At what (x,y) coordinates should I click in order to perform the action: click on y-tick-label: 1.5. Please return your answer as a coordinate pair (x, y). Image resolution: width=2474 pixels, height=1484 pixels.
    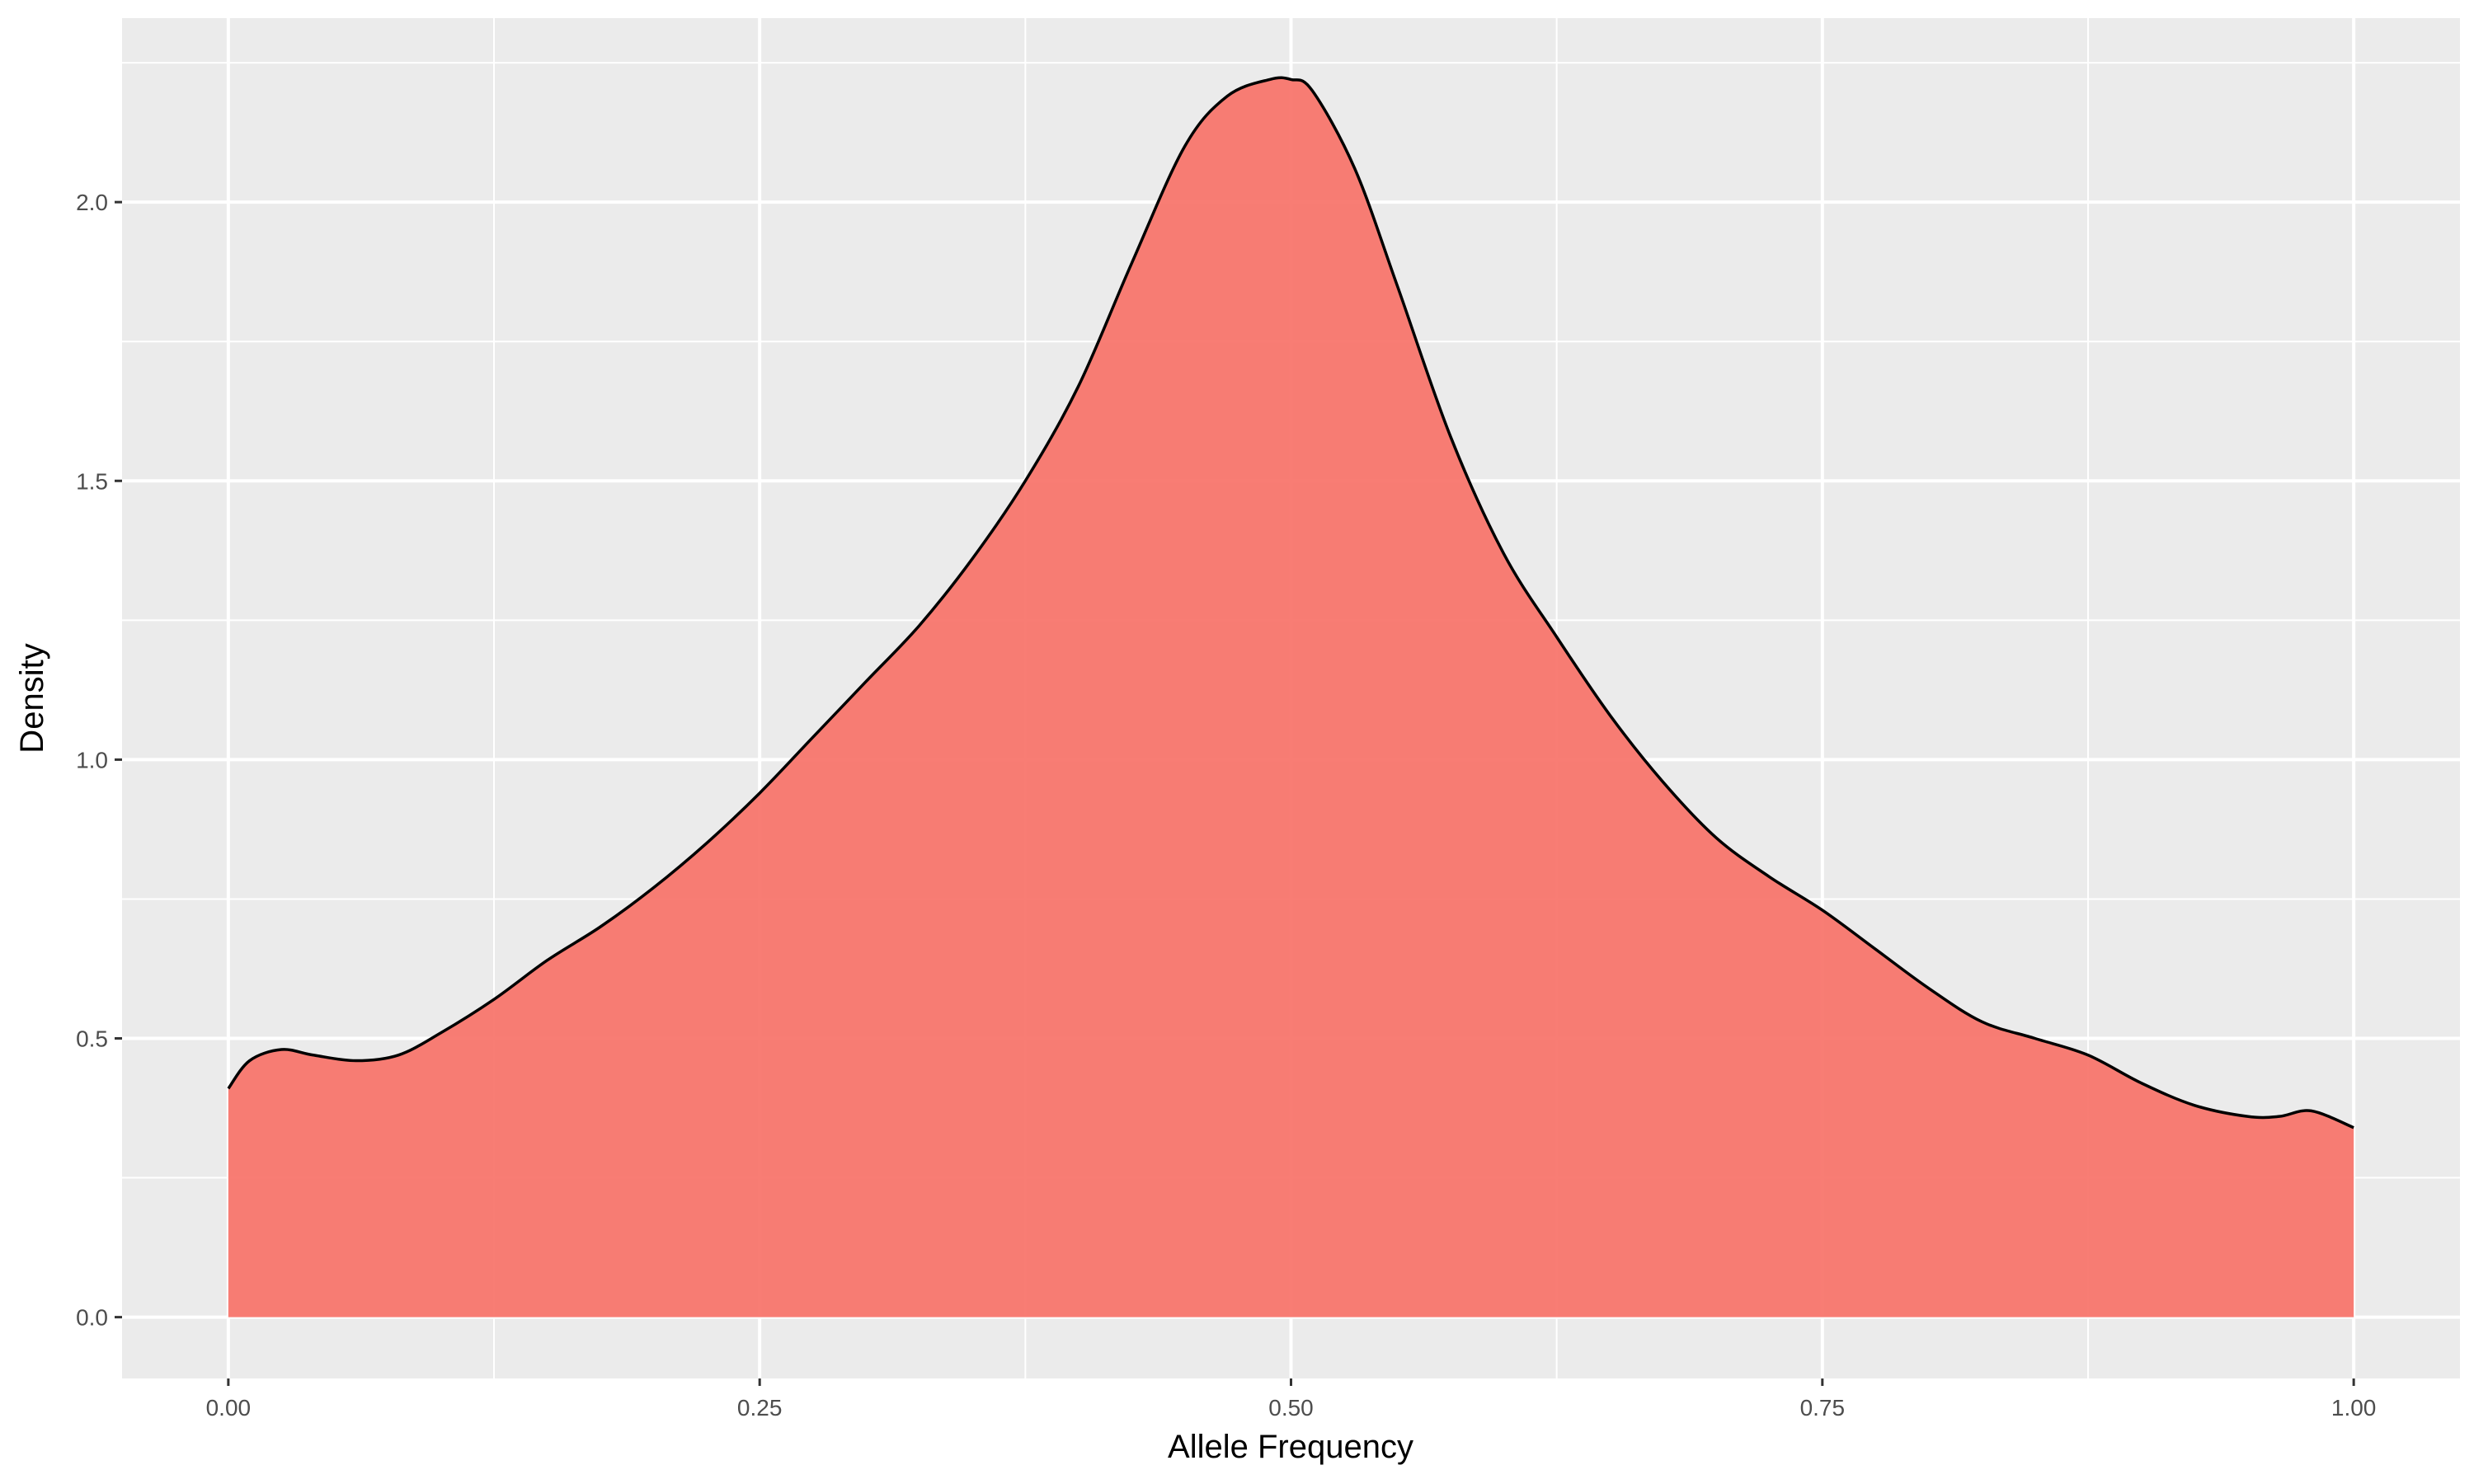
    Looking at the image, I should click on (92, 481).